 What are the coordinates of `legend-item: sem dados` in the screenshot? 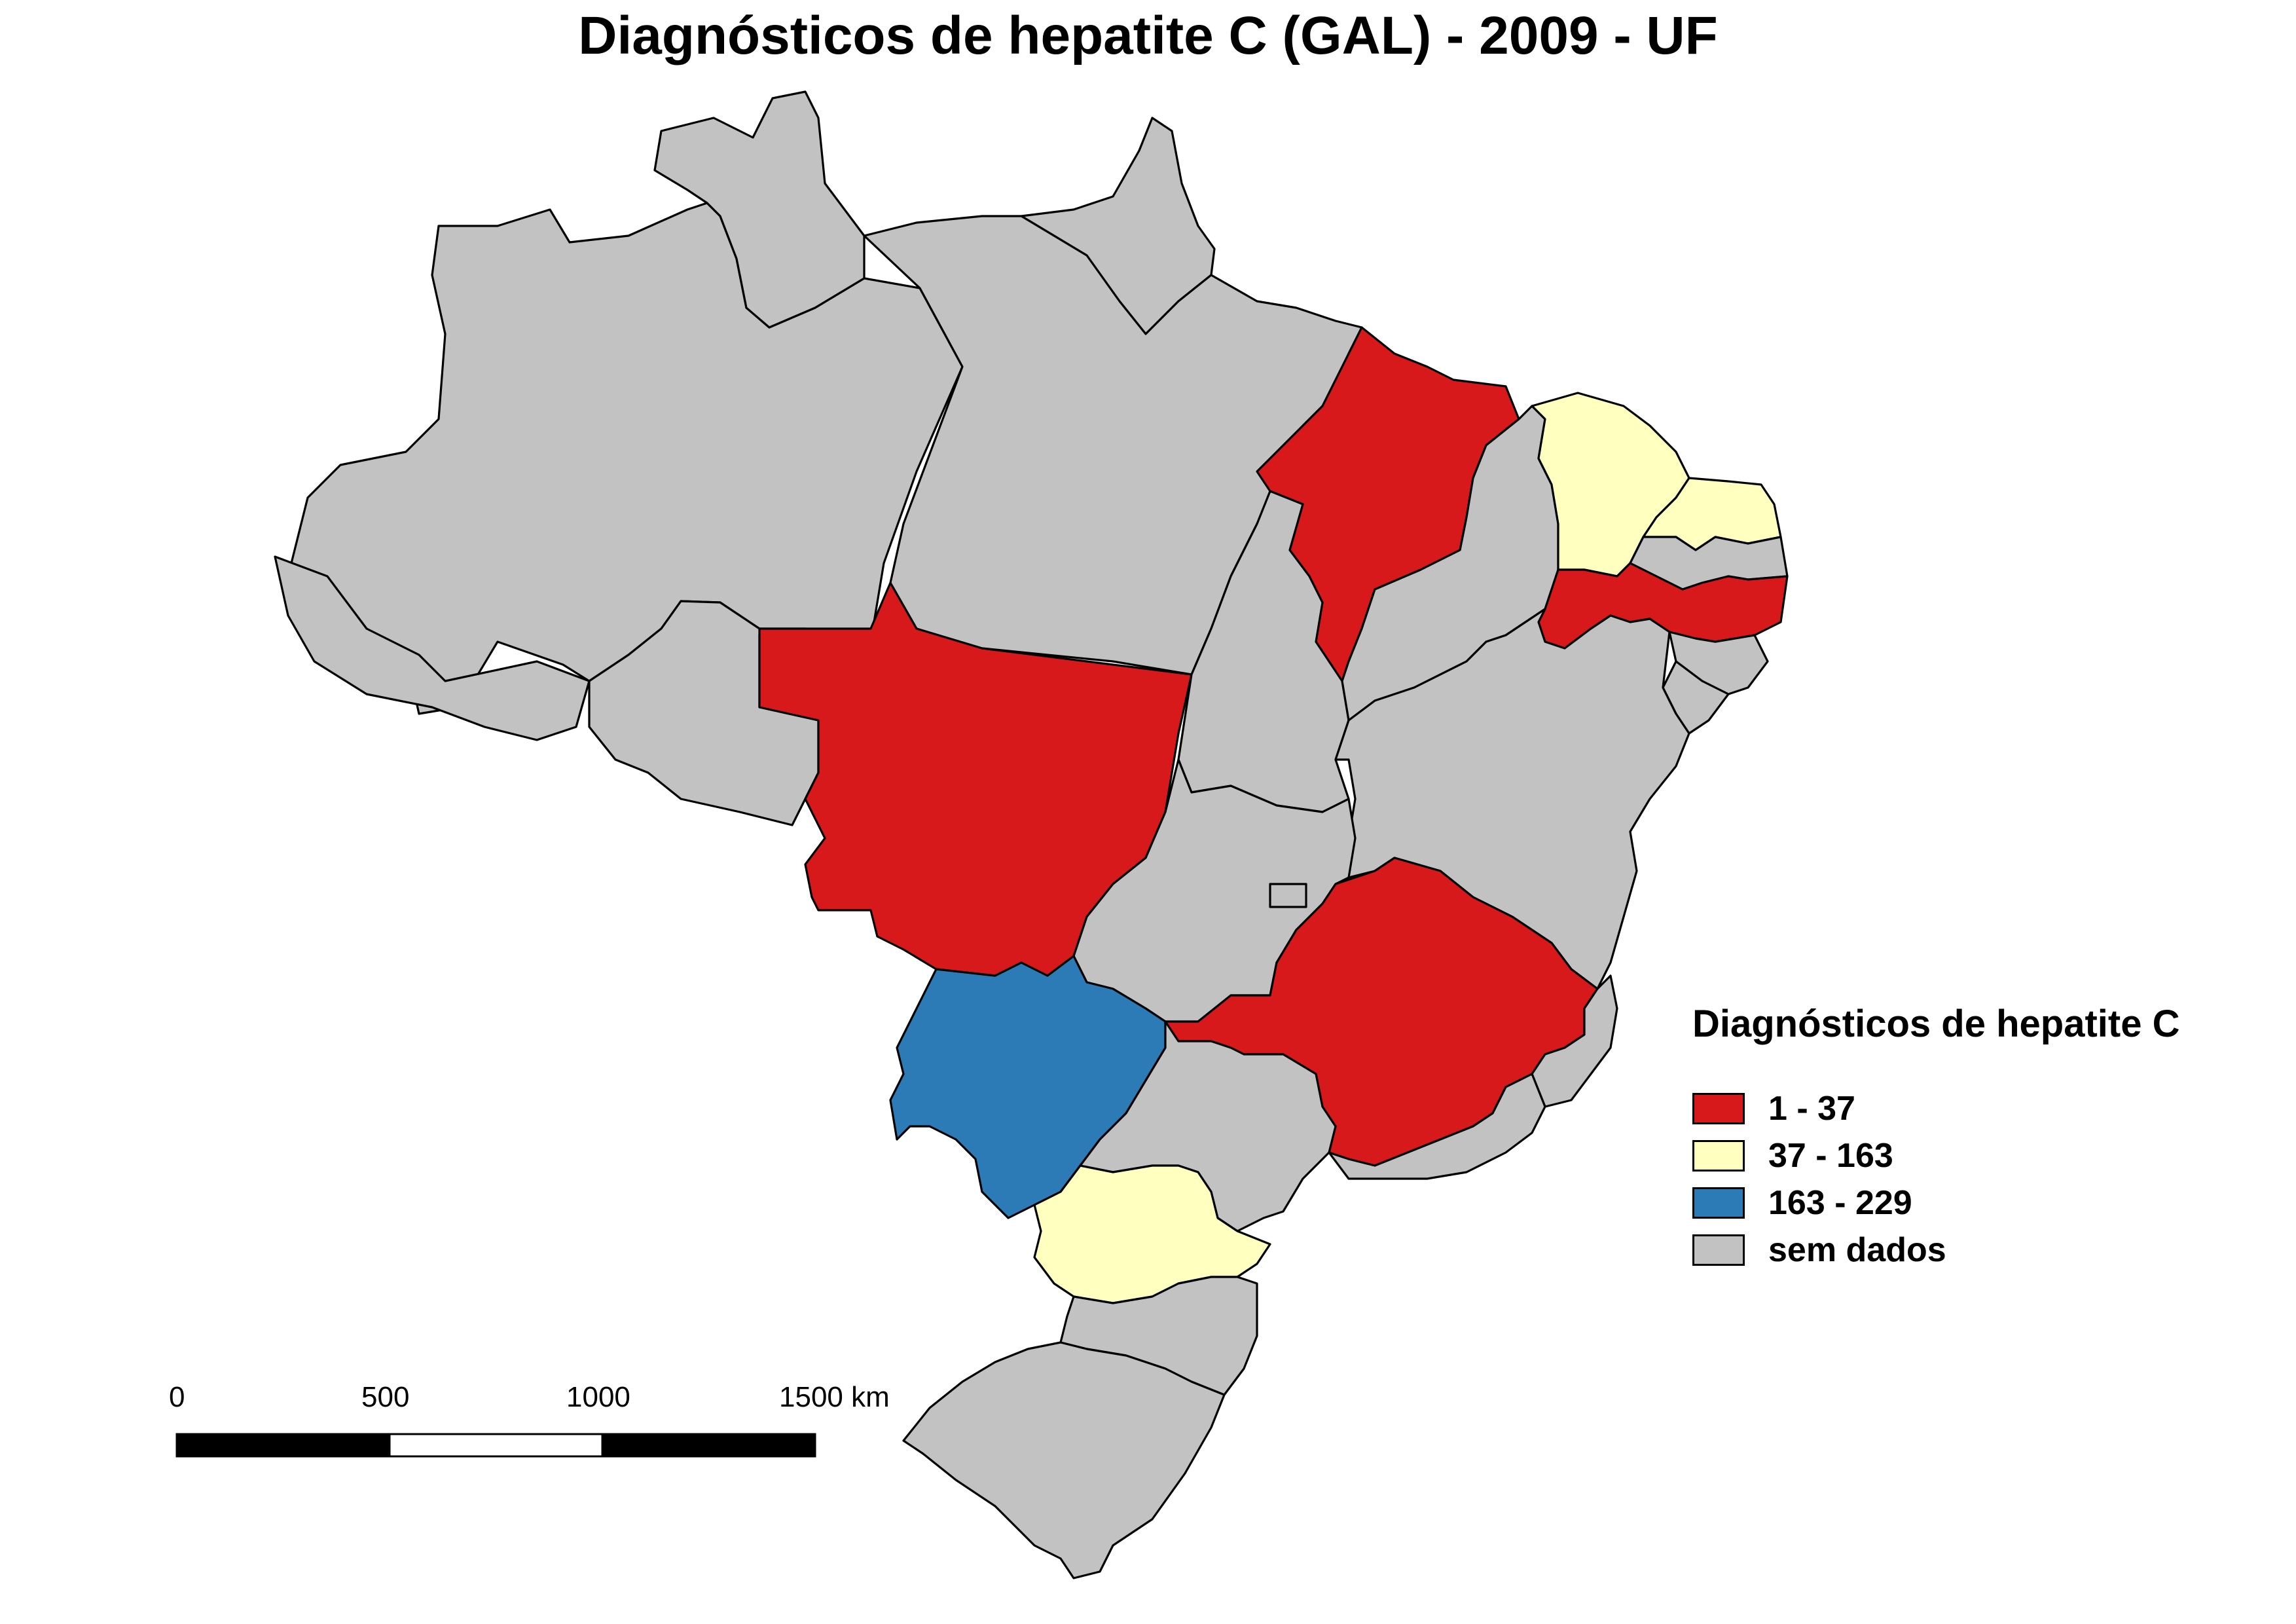 It's located at (1935, 1250).